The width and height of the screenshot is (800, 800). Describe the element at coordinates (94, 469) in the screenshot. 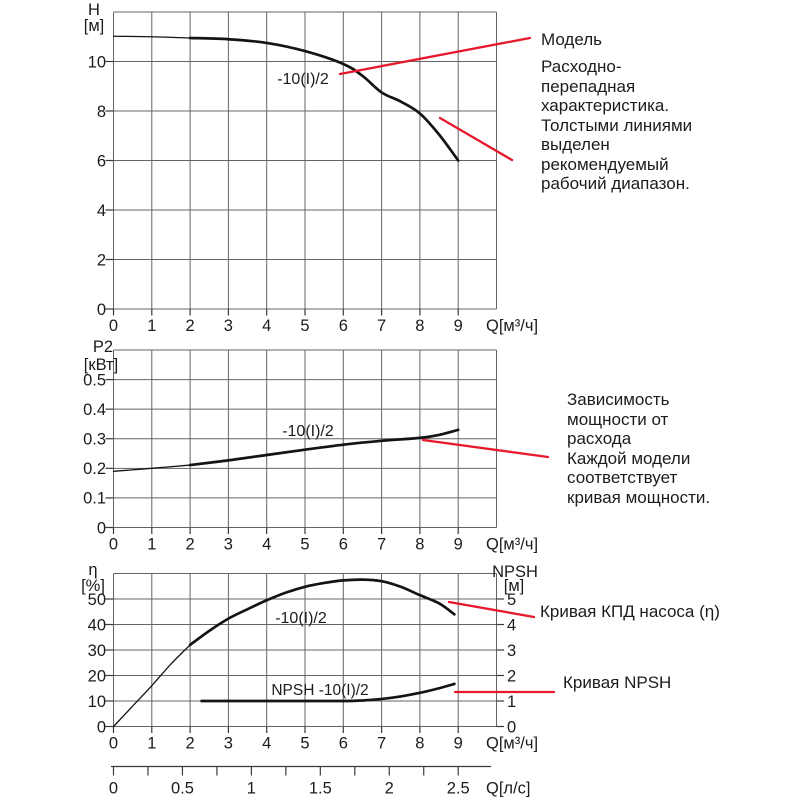

I see `y-tick-label: 0.2` at that location.